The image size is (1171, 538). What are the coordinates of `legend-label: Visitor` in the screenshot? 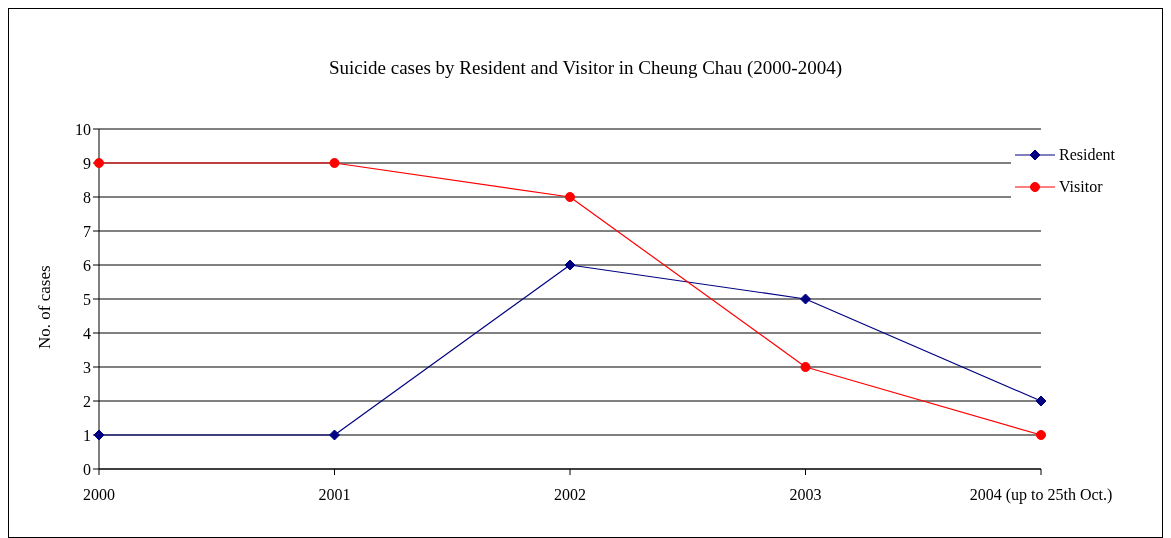 It's located at (1081, 187).